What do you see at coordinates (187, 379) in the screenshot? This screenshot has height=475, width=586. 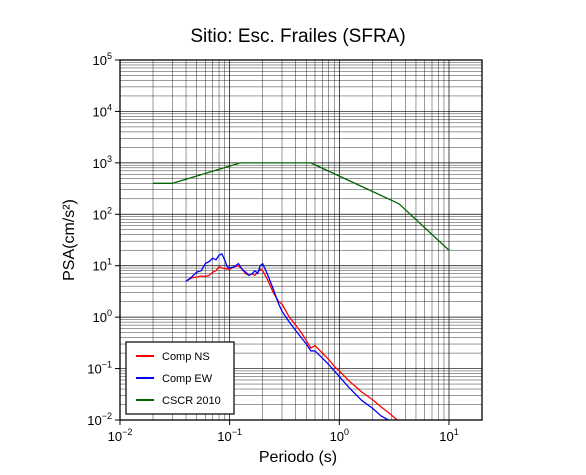 I see `legend-label: Comp EW` at bounding box center [187, 379].